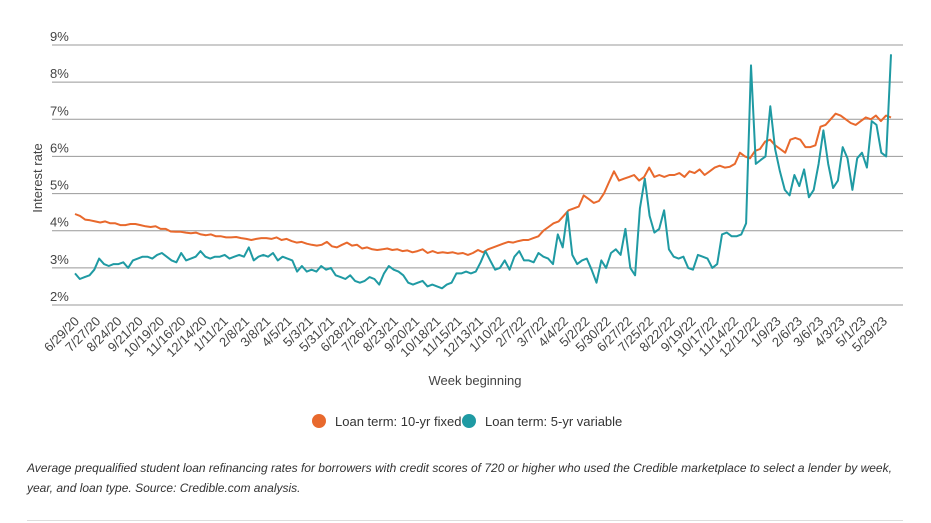 This screenshot has width=931, height=523. I want to click on legend-label: Loan term: 10-yr fixed, so click(398, 421).